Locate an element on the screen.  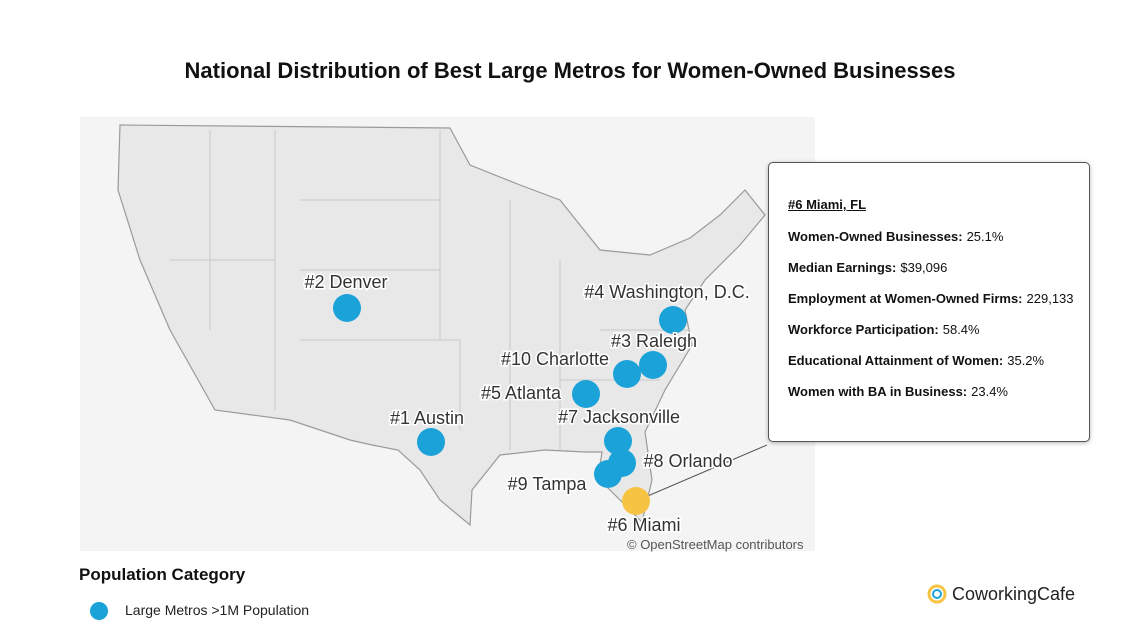
city-label: #5 Atlanta is located at coordinates (521, 393).